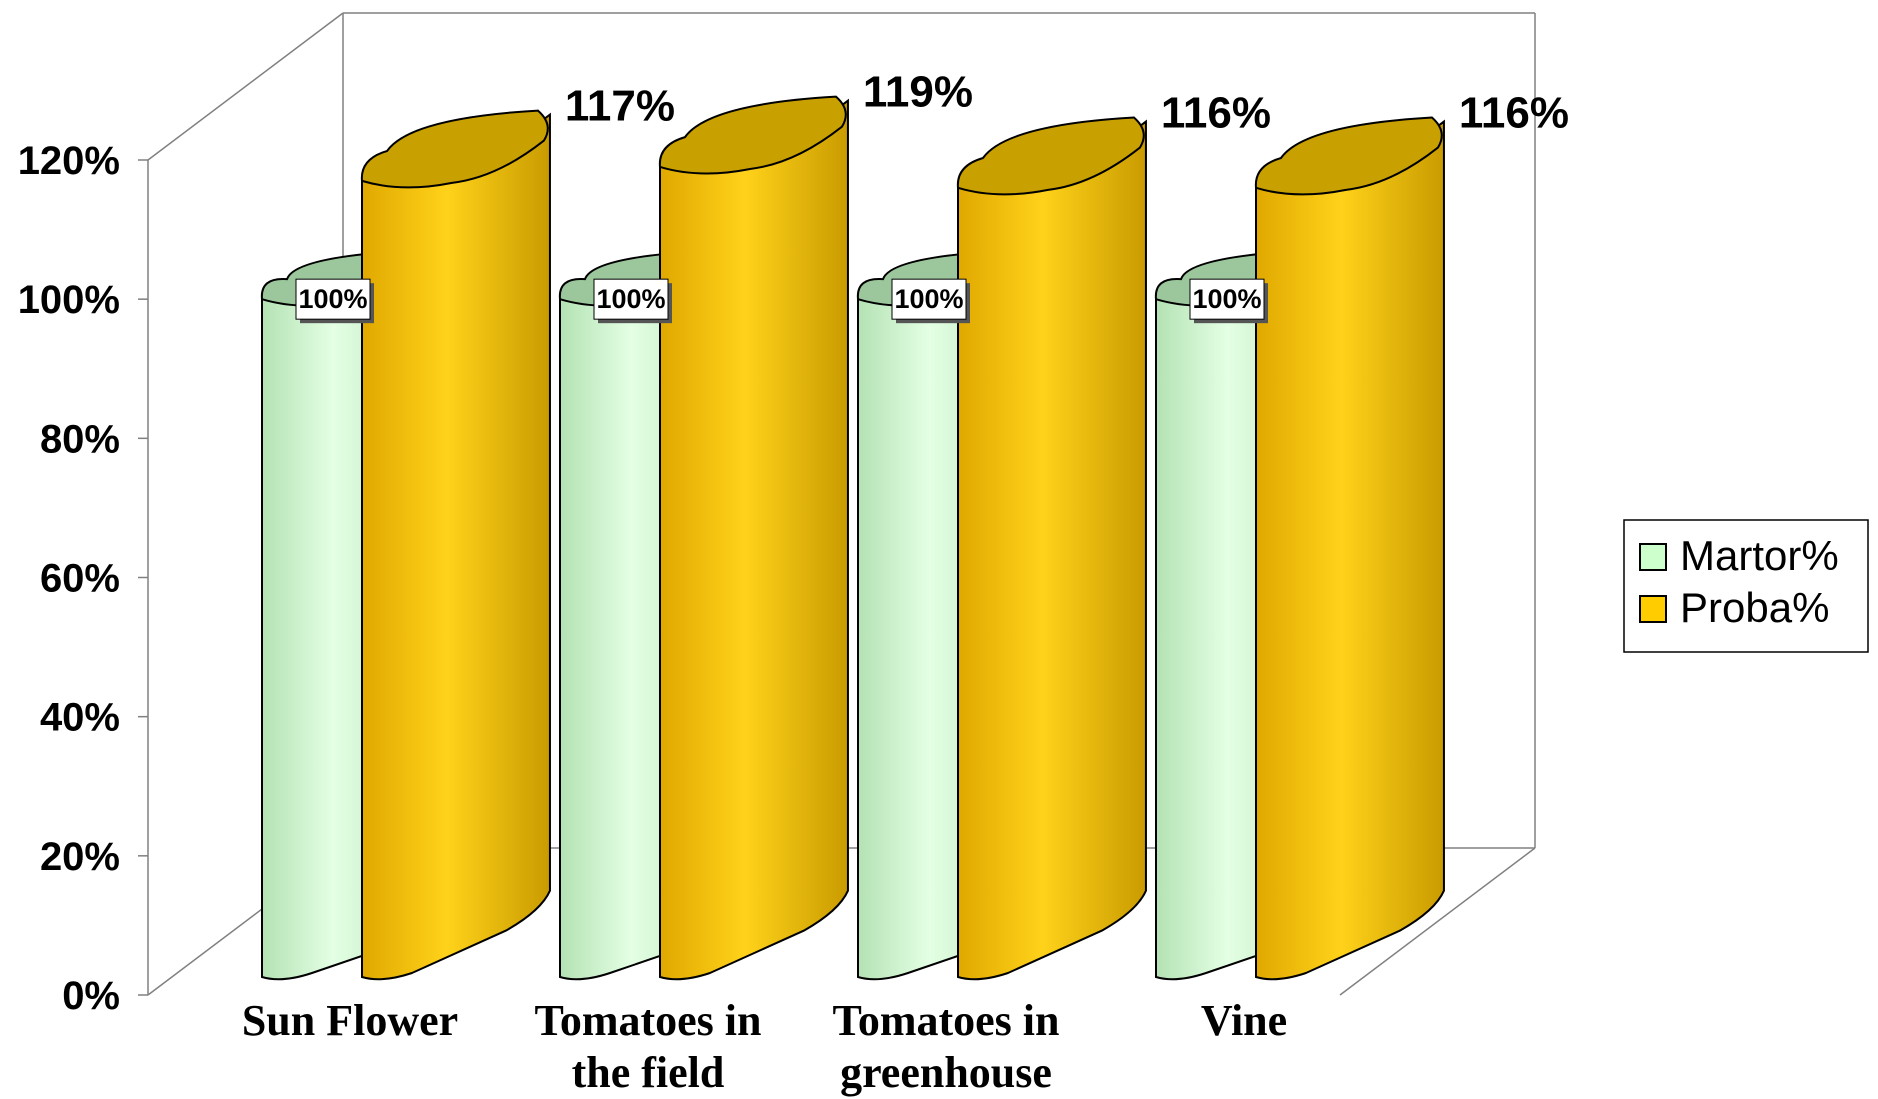 Image resolution: width=1878 pixels, height=1099 pixels. I want to click on y-axis: 0% 20% 40% 60% 80% 100% 120%, so click(83, 578).